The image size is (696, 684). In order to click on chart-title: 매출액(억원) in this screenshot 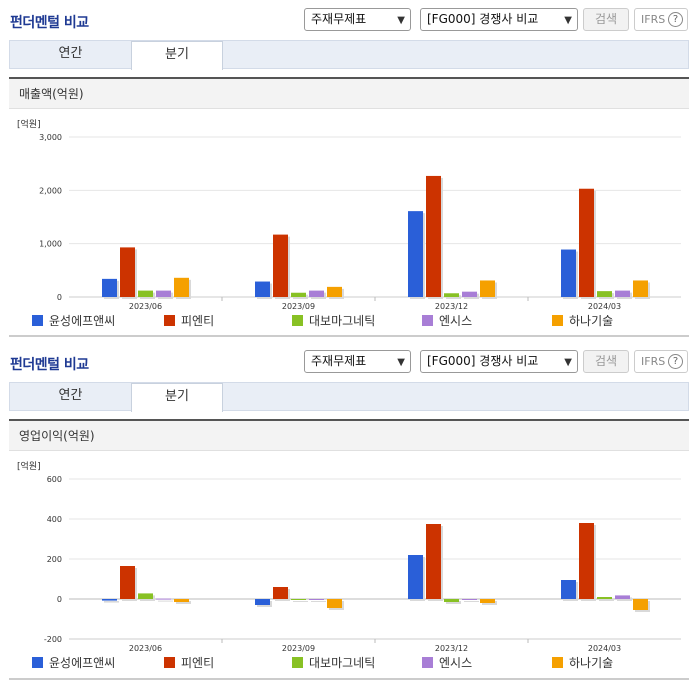, I will do `click(349, 94)`.